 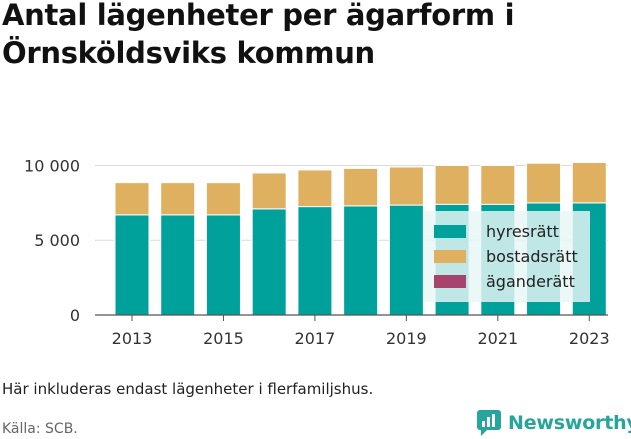 What do you see at coordinates (406, 338) in the screenshot?
I see `x-tick-label: 2019` at bounding box center [406, 338].